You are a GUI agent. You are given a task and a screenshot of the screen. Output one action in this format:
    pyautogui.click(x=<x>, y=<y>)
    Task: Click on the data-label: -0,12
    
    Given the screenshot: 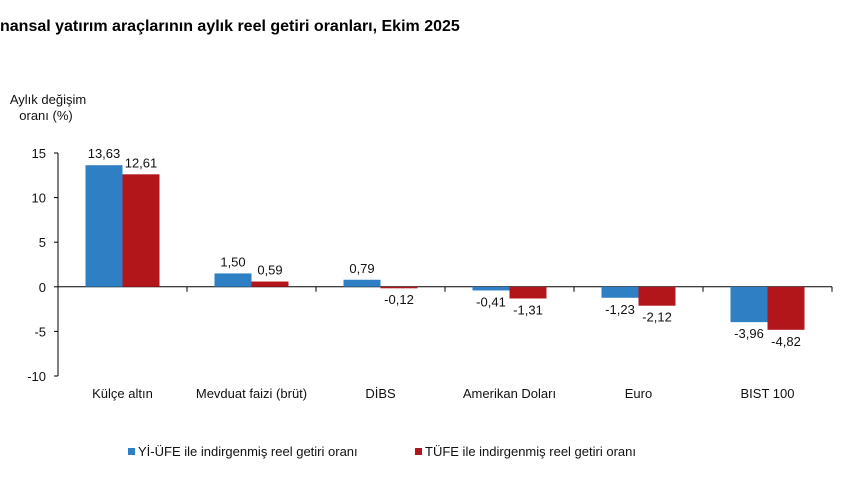 What is the action you would take?
    pyautogui.click(x=399, y=299)
    